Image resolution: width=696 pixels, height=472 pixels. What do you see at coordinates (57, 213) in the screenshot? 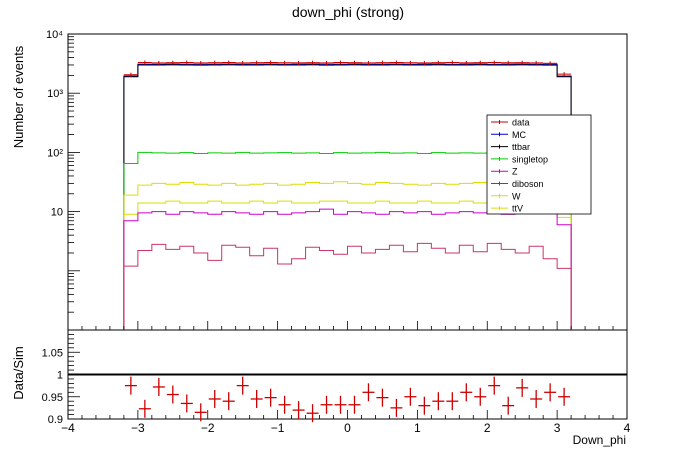
I see `y-tick-label: 10` at bounding box center [57, 213].